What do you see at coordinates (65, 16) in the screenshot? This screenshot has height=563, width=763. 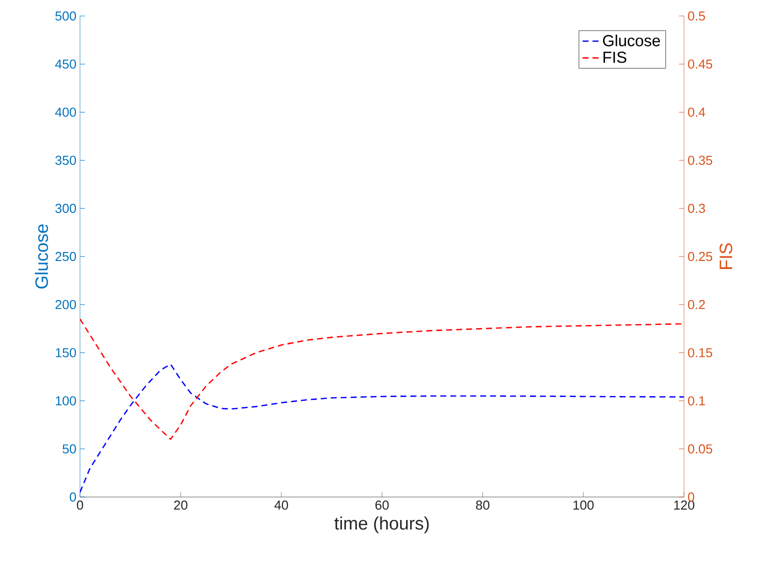 I see `y-tick-label: 500` at bounding box center [65, 16].